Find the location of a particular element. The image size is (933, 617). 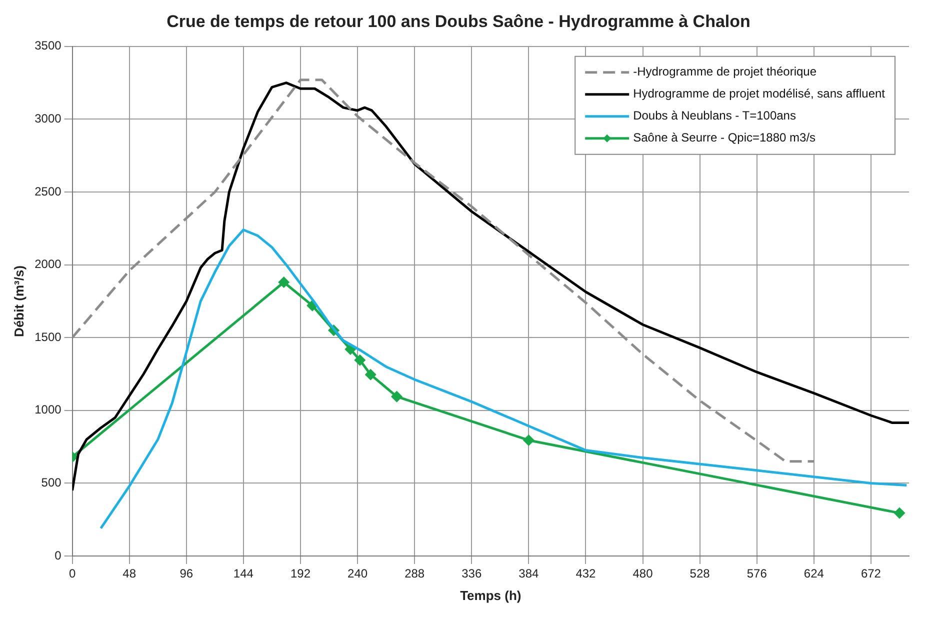

x-axis-title: Temps (h) is located at coordinates (491, 595).